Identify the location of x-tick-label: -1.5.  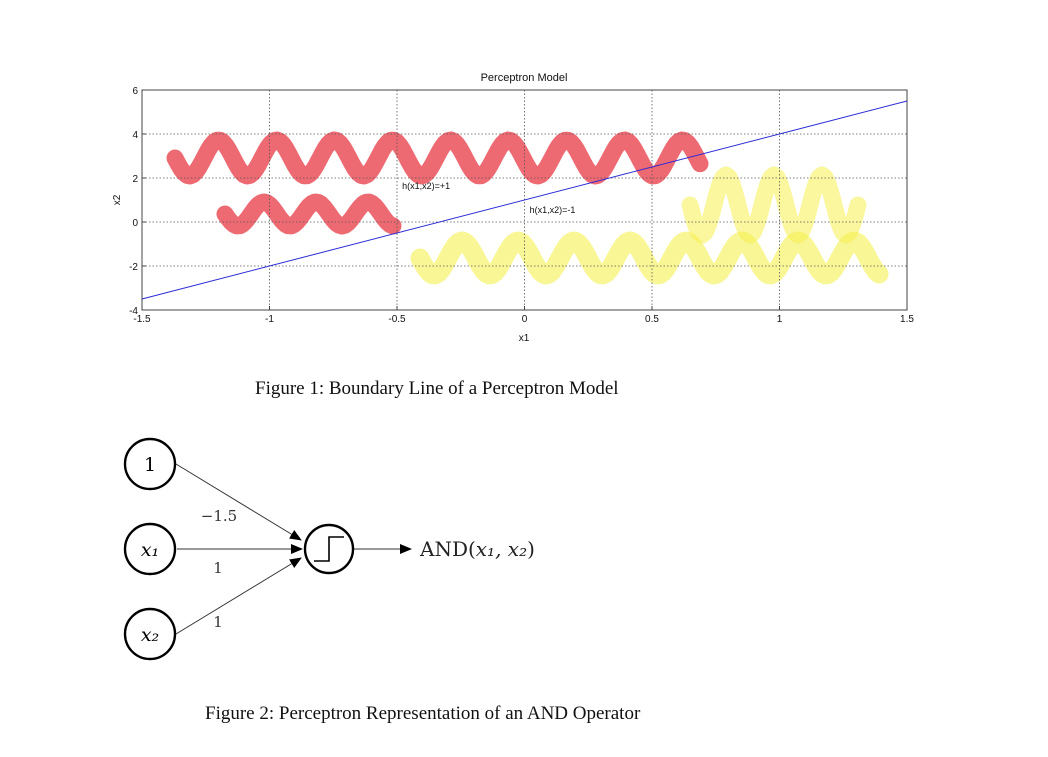
(142, 319).